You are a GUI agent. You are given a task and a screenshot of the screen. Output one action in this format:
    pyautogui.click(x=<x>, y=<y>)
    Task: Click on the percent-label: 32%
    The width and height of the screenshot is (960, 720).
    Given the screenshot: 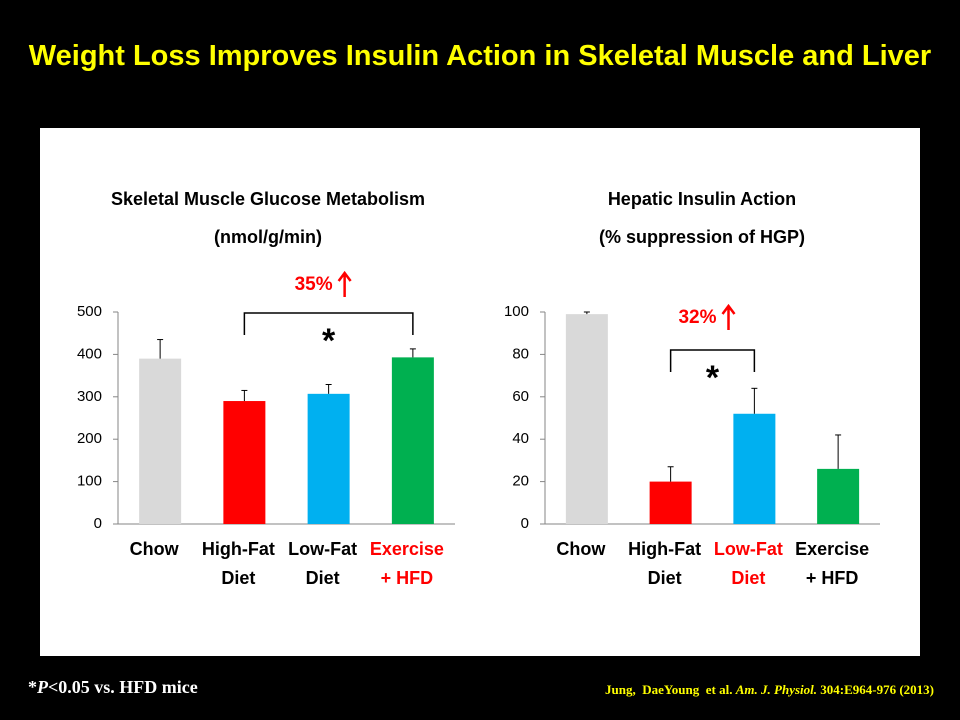 What is the action you would take?
    pyautogui.click(x=697, y=317)
    